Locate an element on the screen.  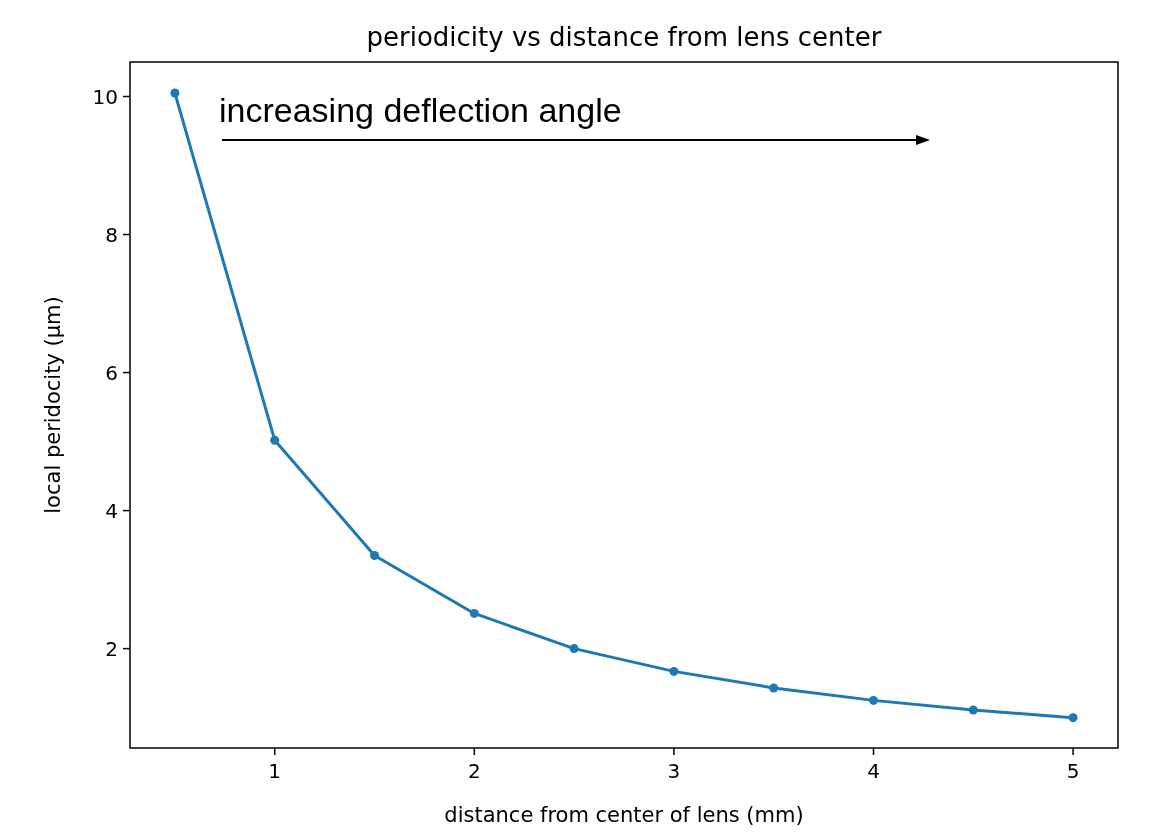
x-tick-label: 4 is located at coordinates (873, 771).